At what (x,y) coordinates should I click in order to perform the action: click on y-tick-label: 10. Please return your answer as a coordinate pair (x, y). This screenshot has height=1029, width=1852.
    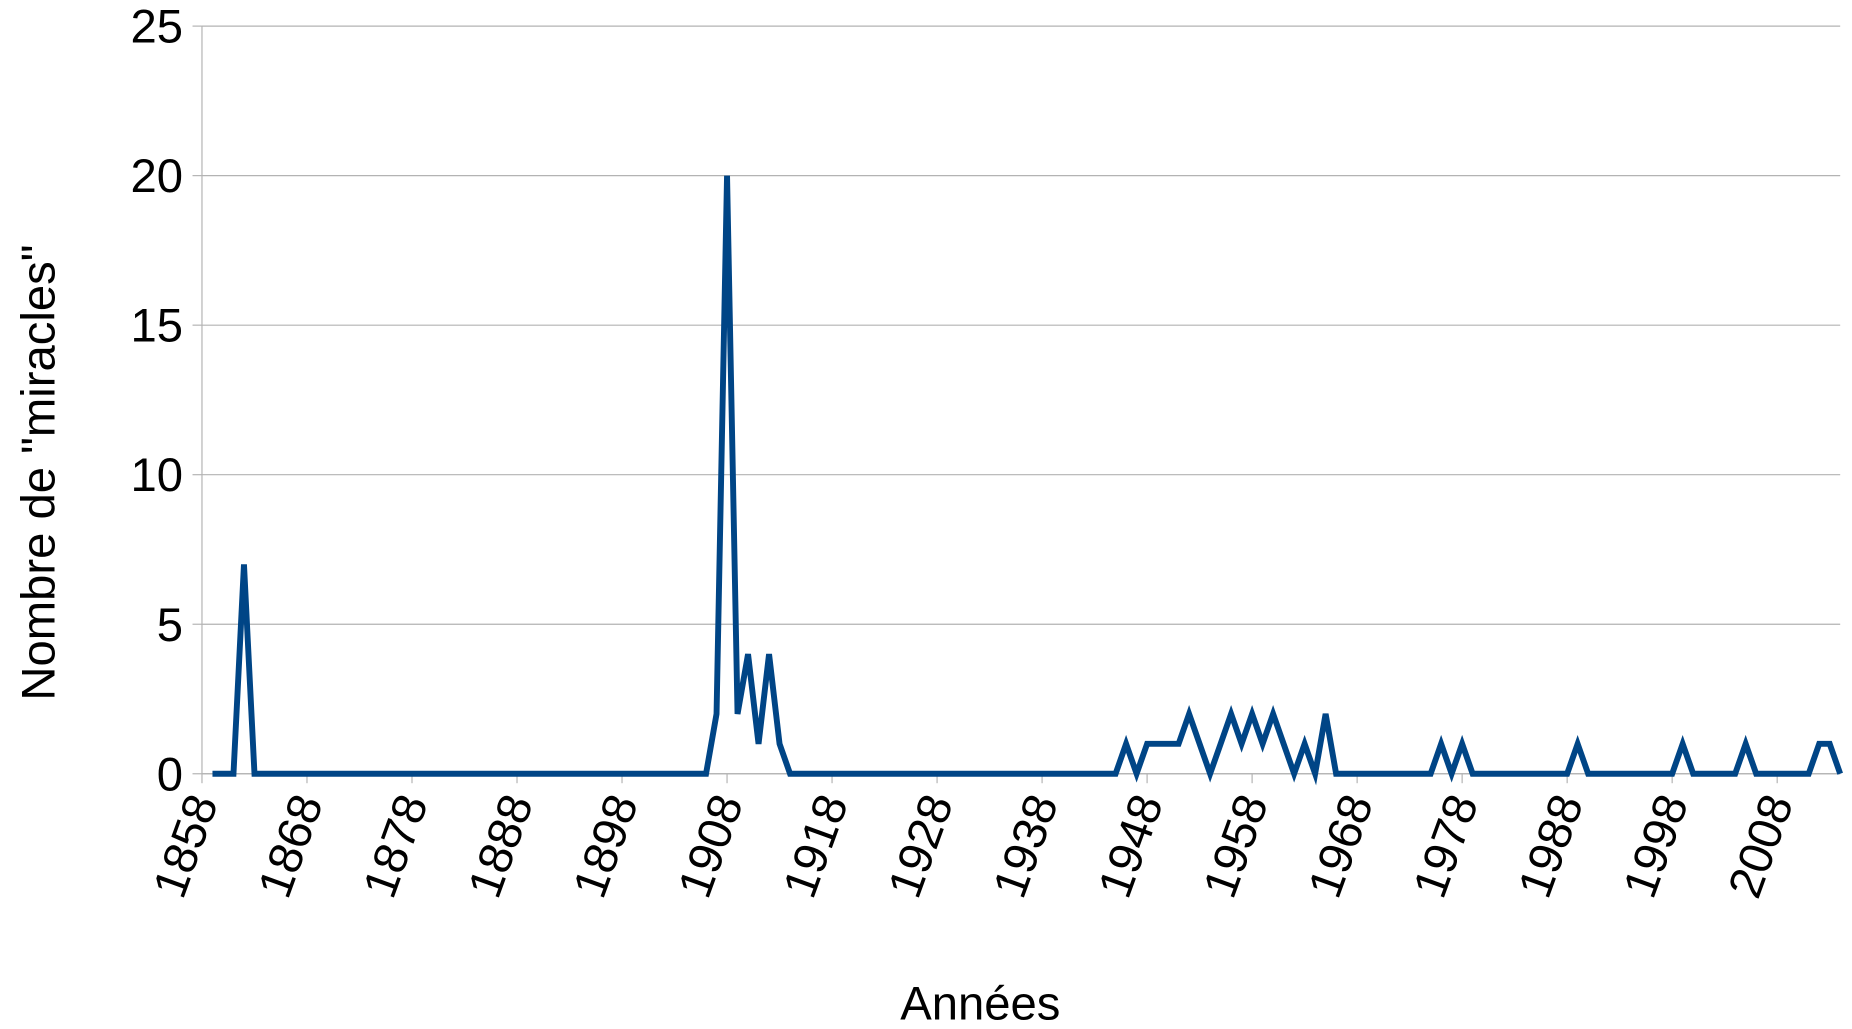
    Looking at the image, I should click on (157, 475).